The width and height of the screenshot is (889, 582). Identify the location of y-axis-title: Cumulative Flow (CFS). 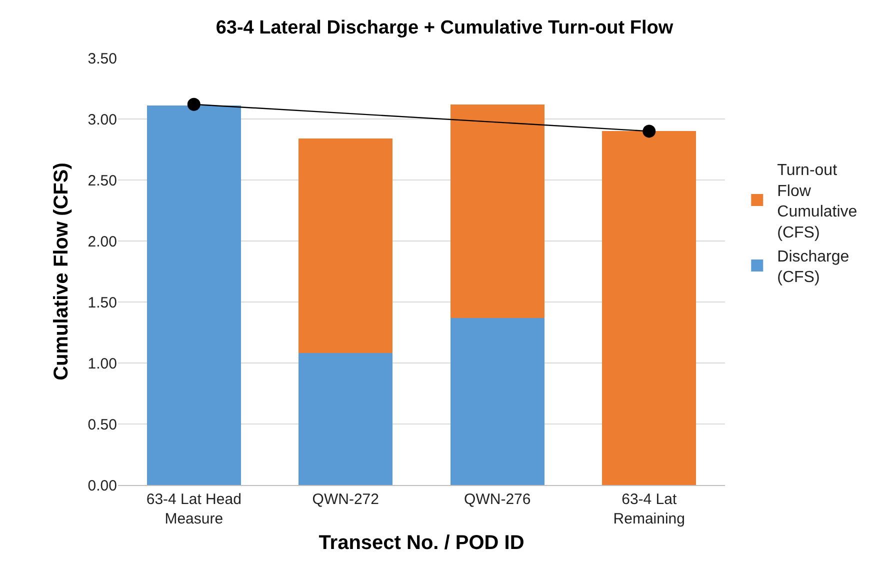
(61, 271).